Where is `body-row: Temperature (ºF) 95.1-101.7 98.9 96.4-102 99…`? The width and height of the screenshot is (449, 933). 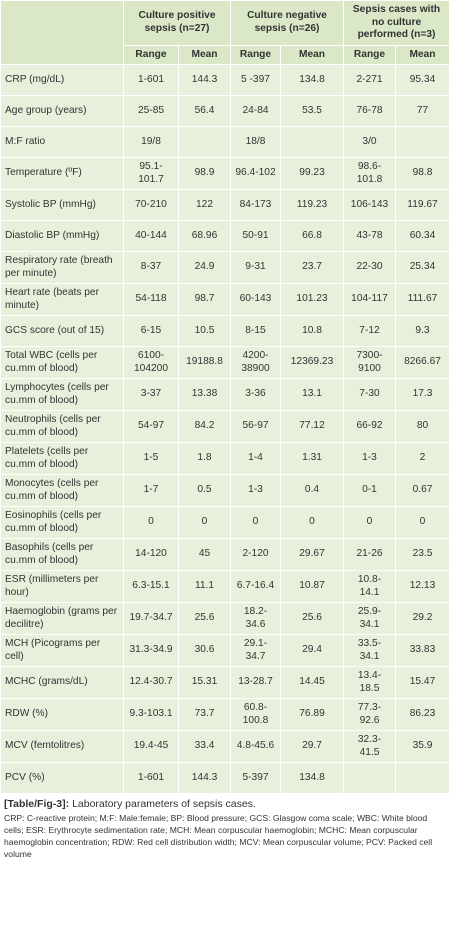
body-row: Temperature (ºF) 95.1-101.7 98.9 96.4-102 99… is located at coordinates (224, 173).